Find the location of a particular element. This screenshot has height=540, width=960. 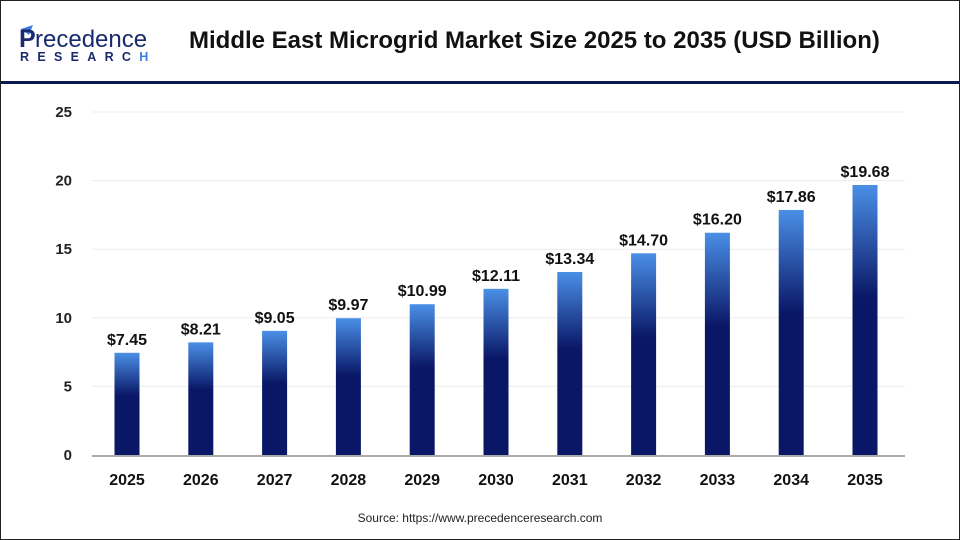

y-tick-label: 20 is located at coordinates (63, 181).